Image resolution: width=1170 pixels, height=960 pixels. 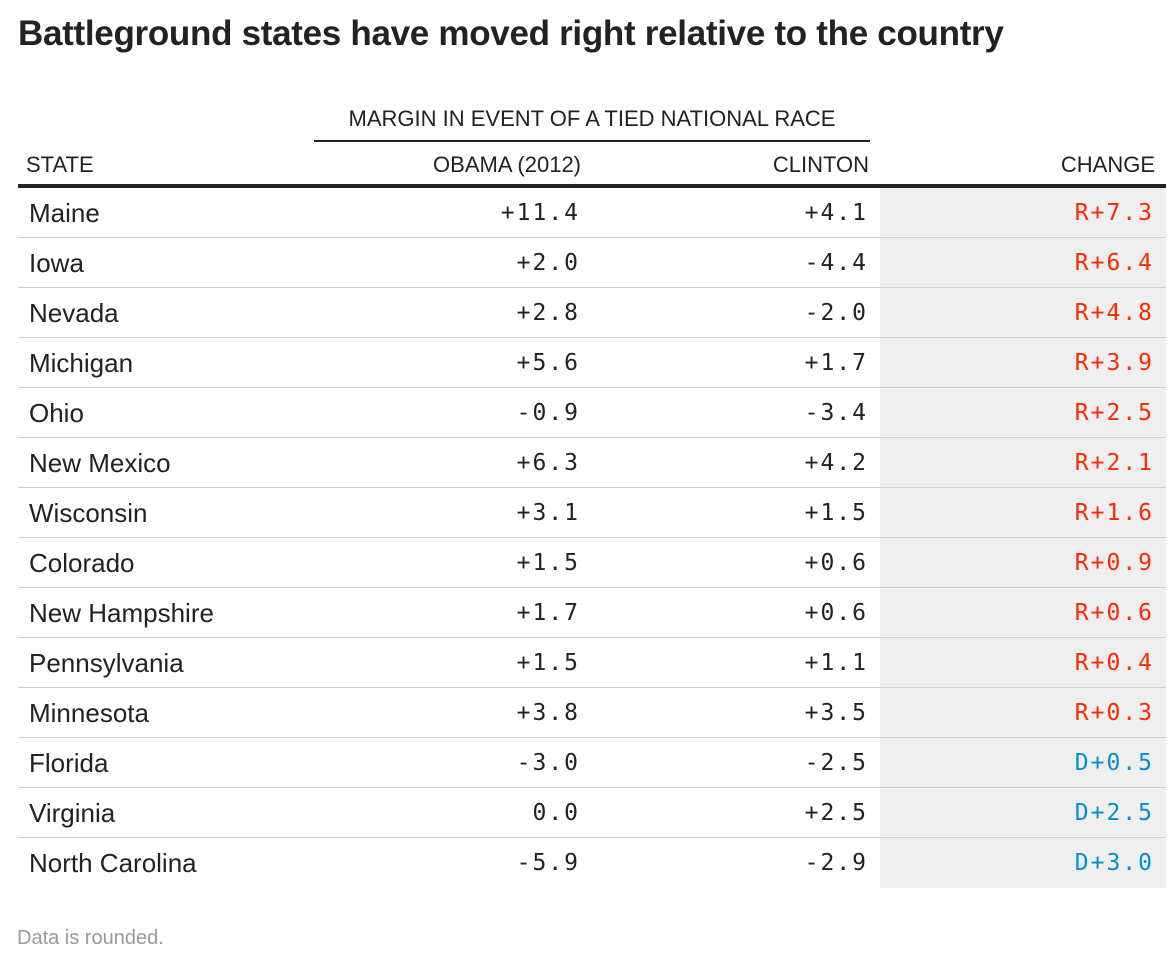 What do you see at coordinates (836, 413) in the screenshot?
I see `clinton-margin-value: -3.4` at bounding box center [836, 413].